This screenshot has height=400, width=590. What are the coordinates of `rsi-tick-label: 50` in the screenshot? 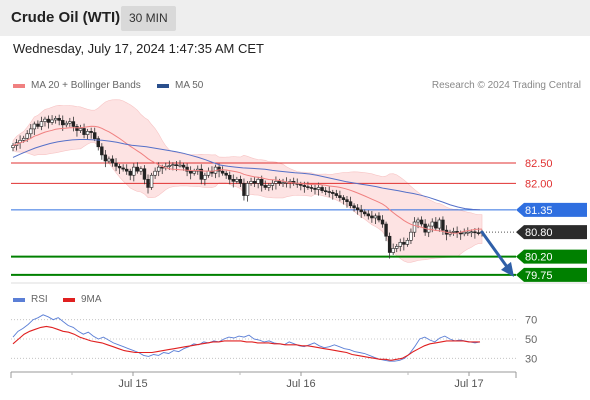 It's located at (531, 340).